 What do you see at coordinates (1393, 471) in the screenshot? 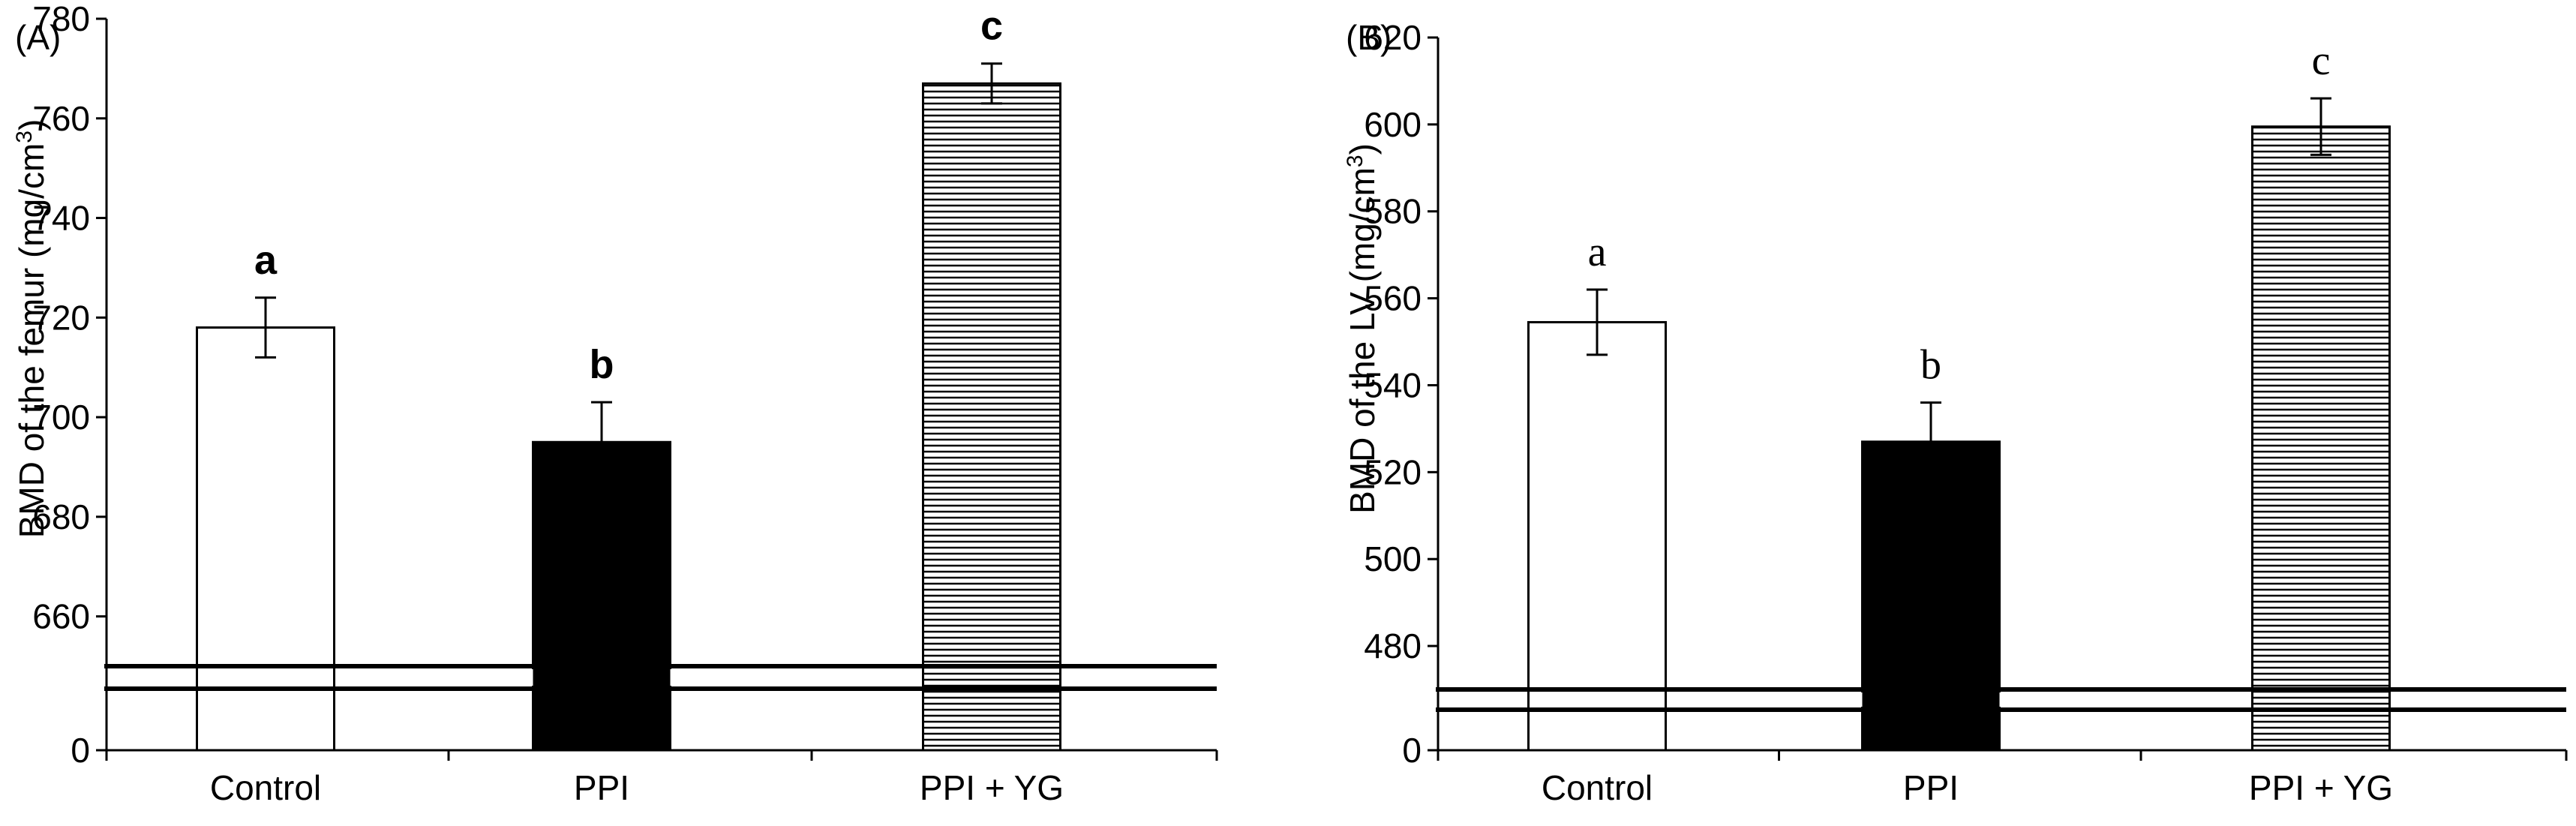
I see `y-tick-label: 520` at bounding box center [1393, 471].